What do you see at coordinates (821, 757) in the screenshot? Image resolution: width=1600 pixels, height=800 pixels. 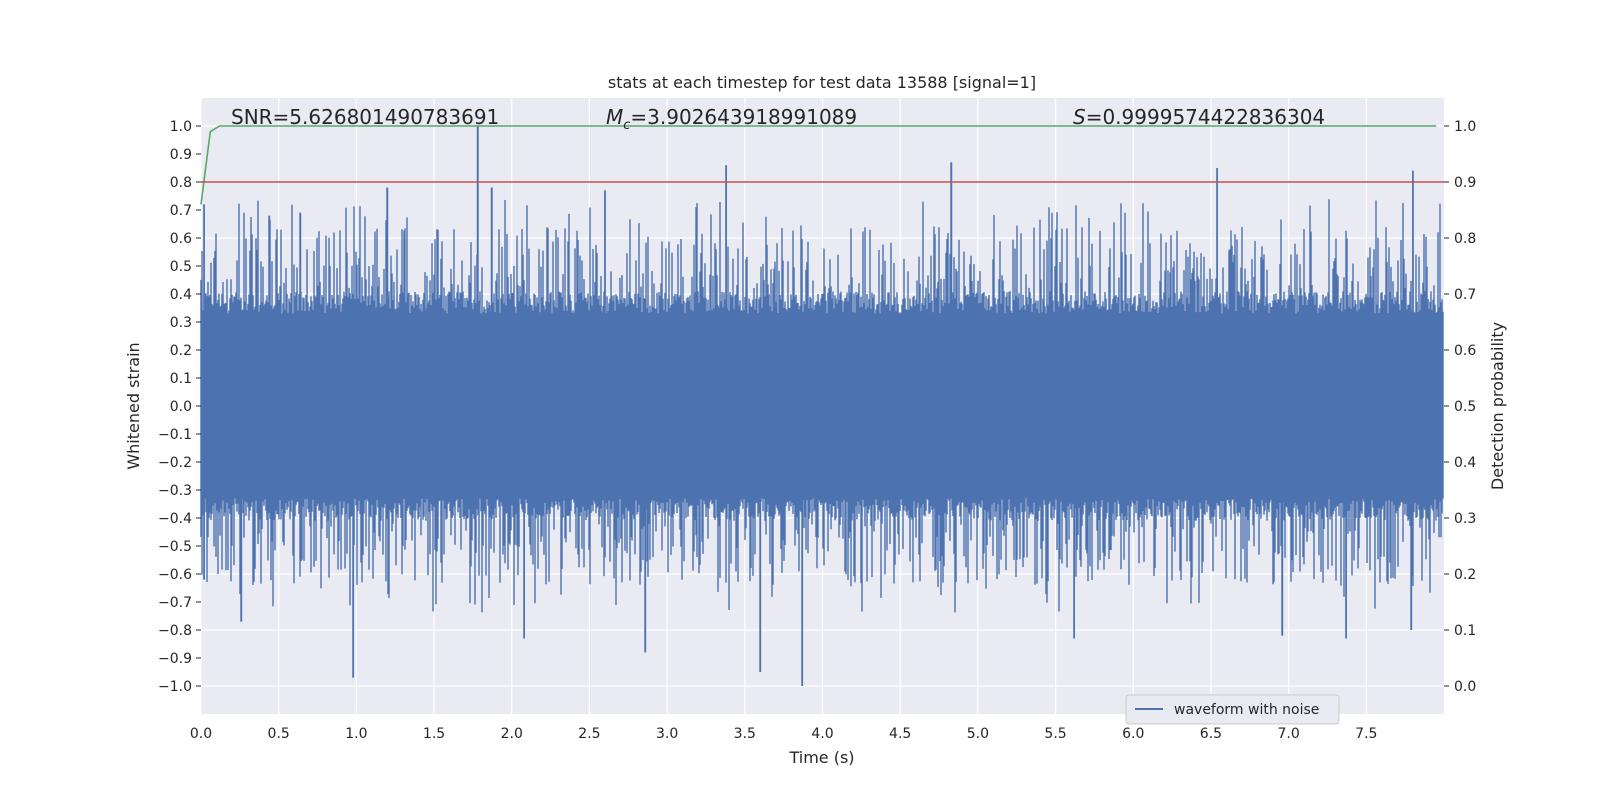 I see `x-axis-label: Time (s)` at bounding box center [821, 757].